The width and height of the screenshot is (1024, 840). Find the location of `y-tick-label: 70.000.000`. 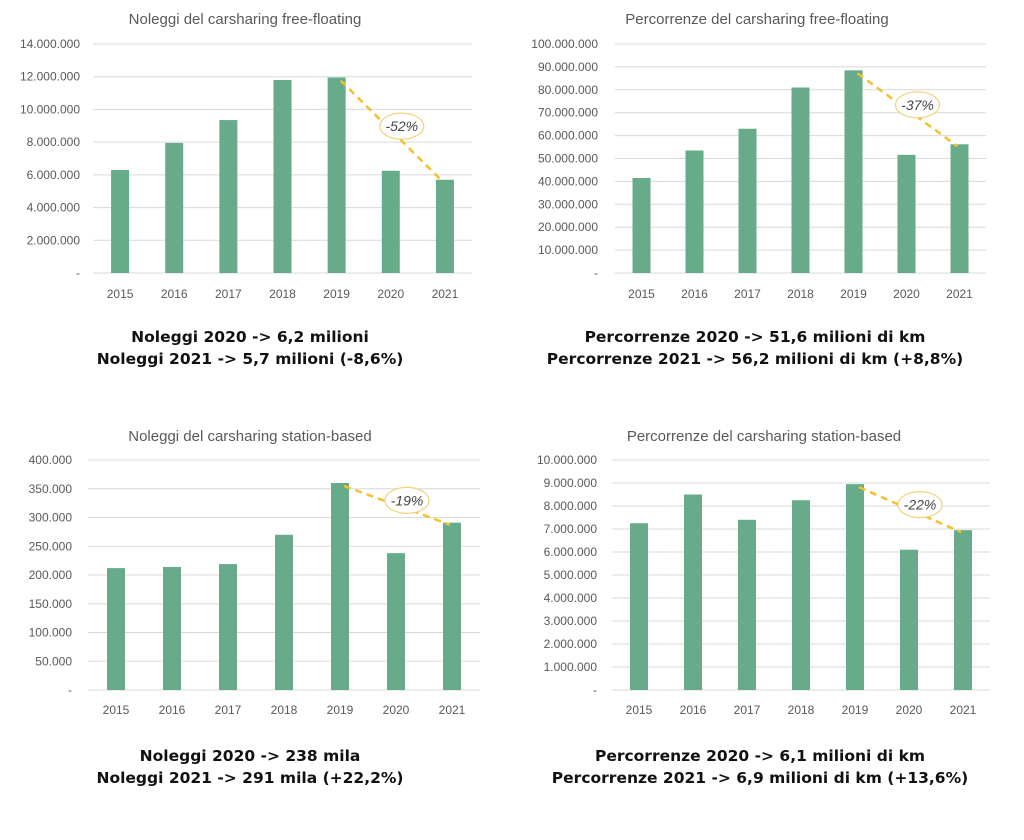

y-tick-label: 70.000.000 is located at coordinates (568, 113).